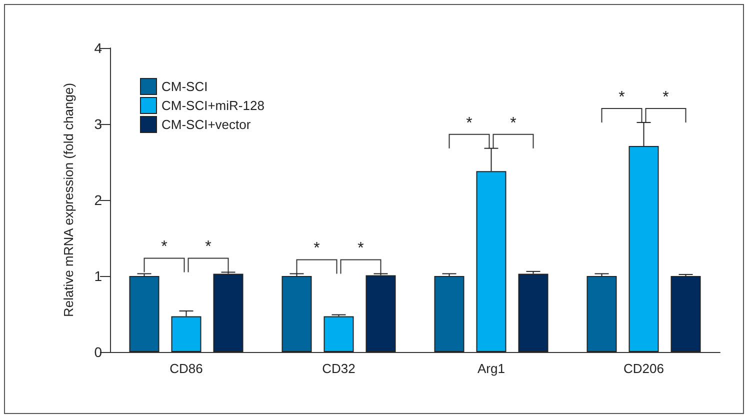 This screenshot has height=420, width=750. I want to click on x-tick-label: CD86, so click(186, 368).